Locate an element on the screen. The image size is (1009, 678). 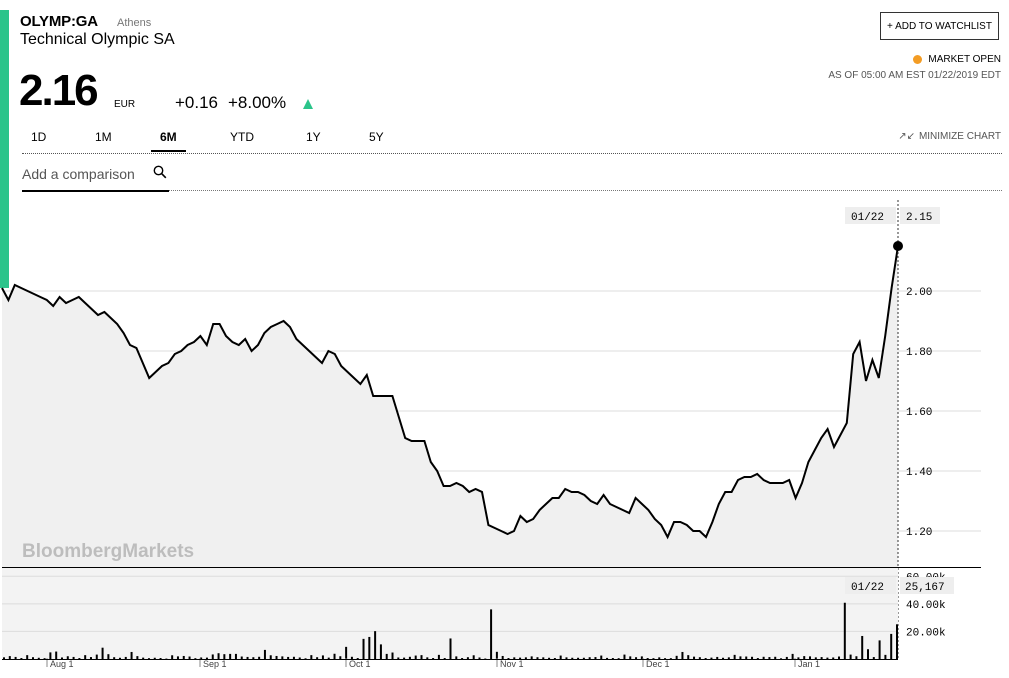
price-tick-label: 1.60 is located at coordinates (919, 413).